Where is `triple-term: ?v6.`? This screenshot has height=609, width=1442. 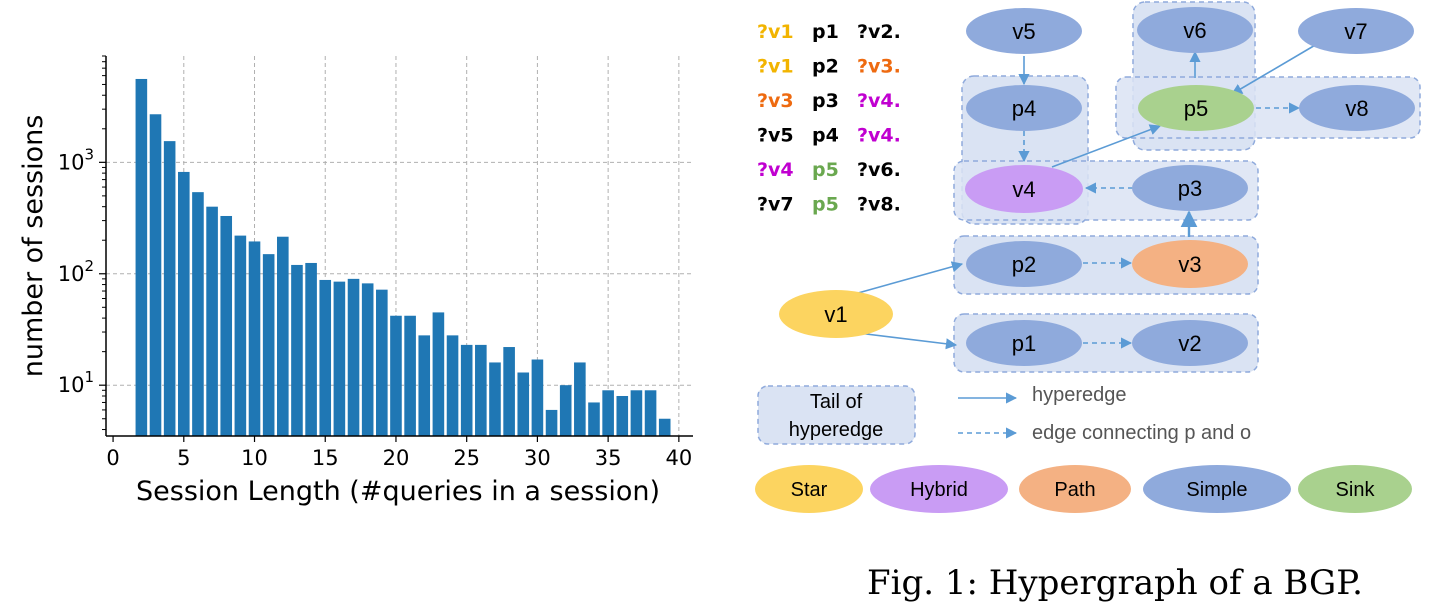
triple-term: ?v6. is located at coordinates (879, 170).